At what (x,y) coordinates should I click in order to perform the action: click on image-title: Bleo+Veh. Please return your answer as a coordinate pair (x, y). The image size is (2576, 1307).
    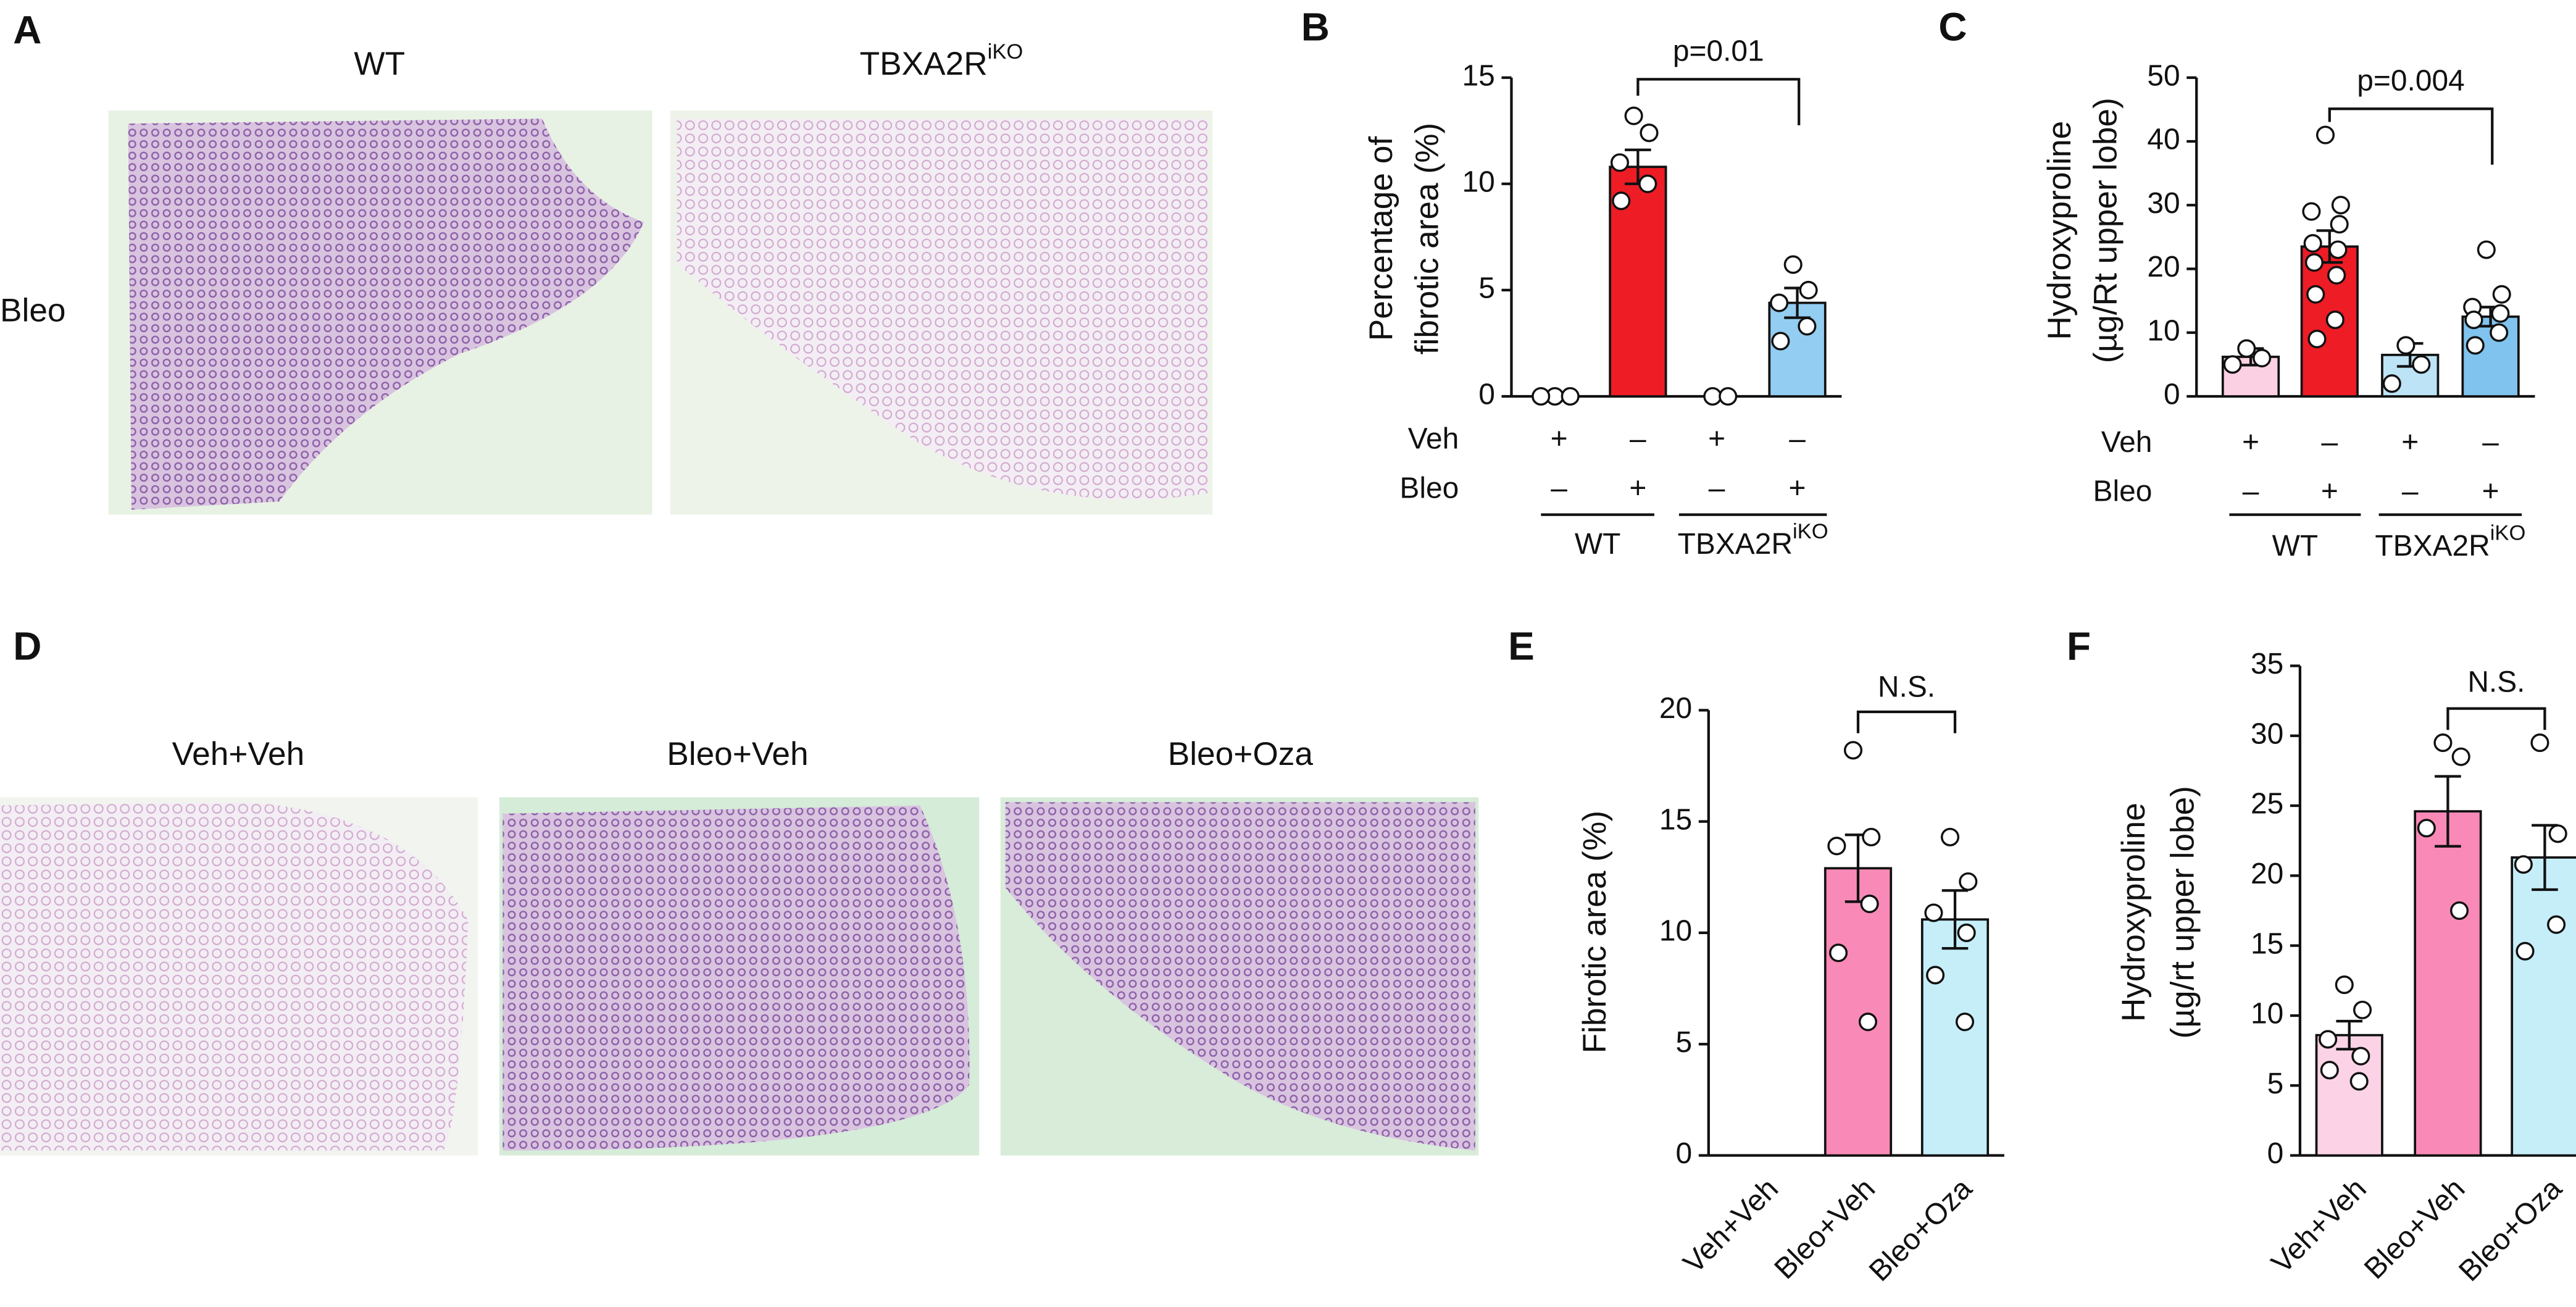
    Looking at the image, I should click on (737, 754).